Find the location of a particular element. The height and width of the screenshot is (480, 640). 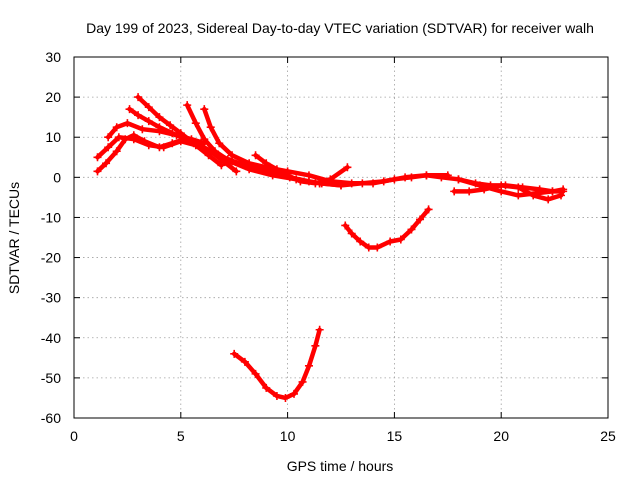

y-tick-label: 0 is located at coordinates (57, 177).